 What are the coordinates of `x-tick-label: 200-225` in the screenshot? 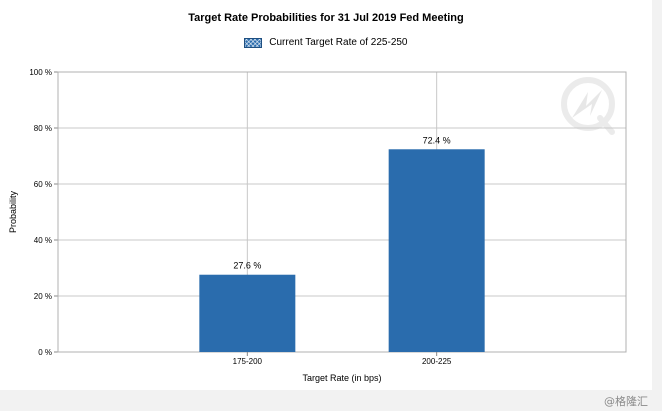 It's located at (437, 361).